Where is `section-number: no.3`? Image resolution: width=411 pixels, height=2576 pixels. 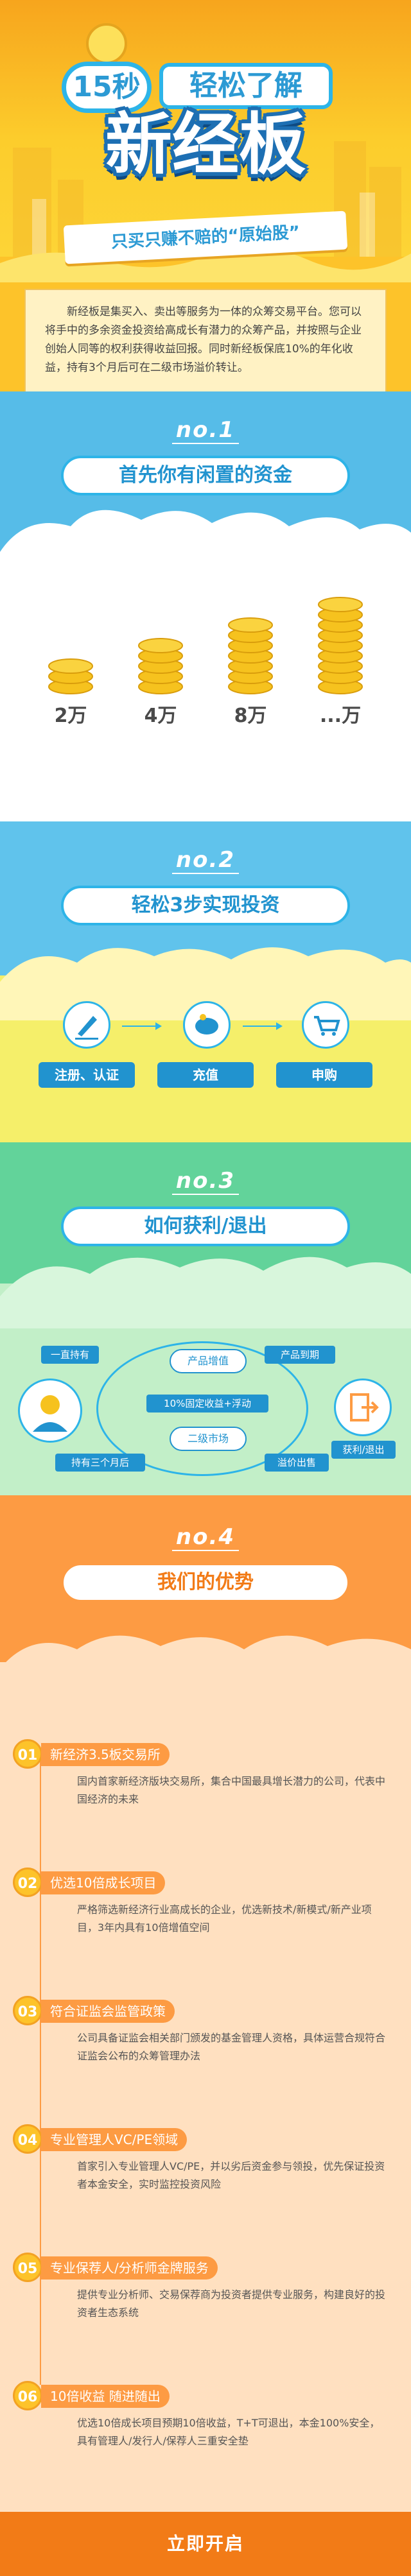 section-number: no.3 is located at coordinates (205, 1181).